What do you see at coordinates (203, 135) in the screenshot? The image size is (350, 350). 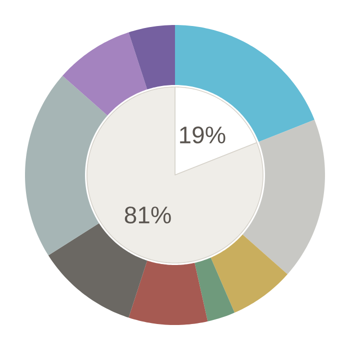 I see `data-label: 19%` at bounding box center [203, 135].